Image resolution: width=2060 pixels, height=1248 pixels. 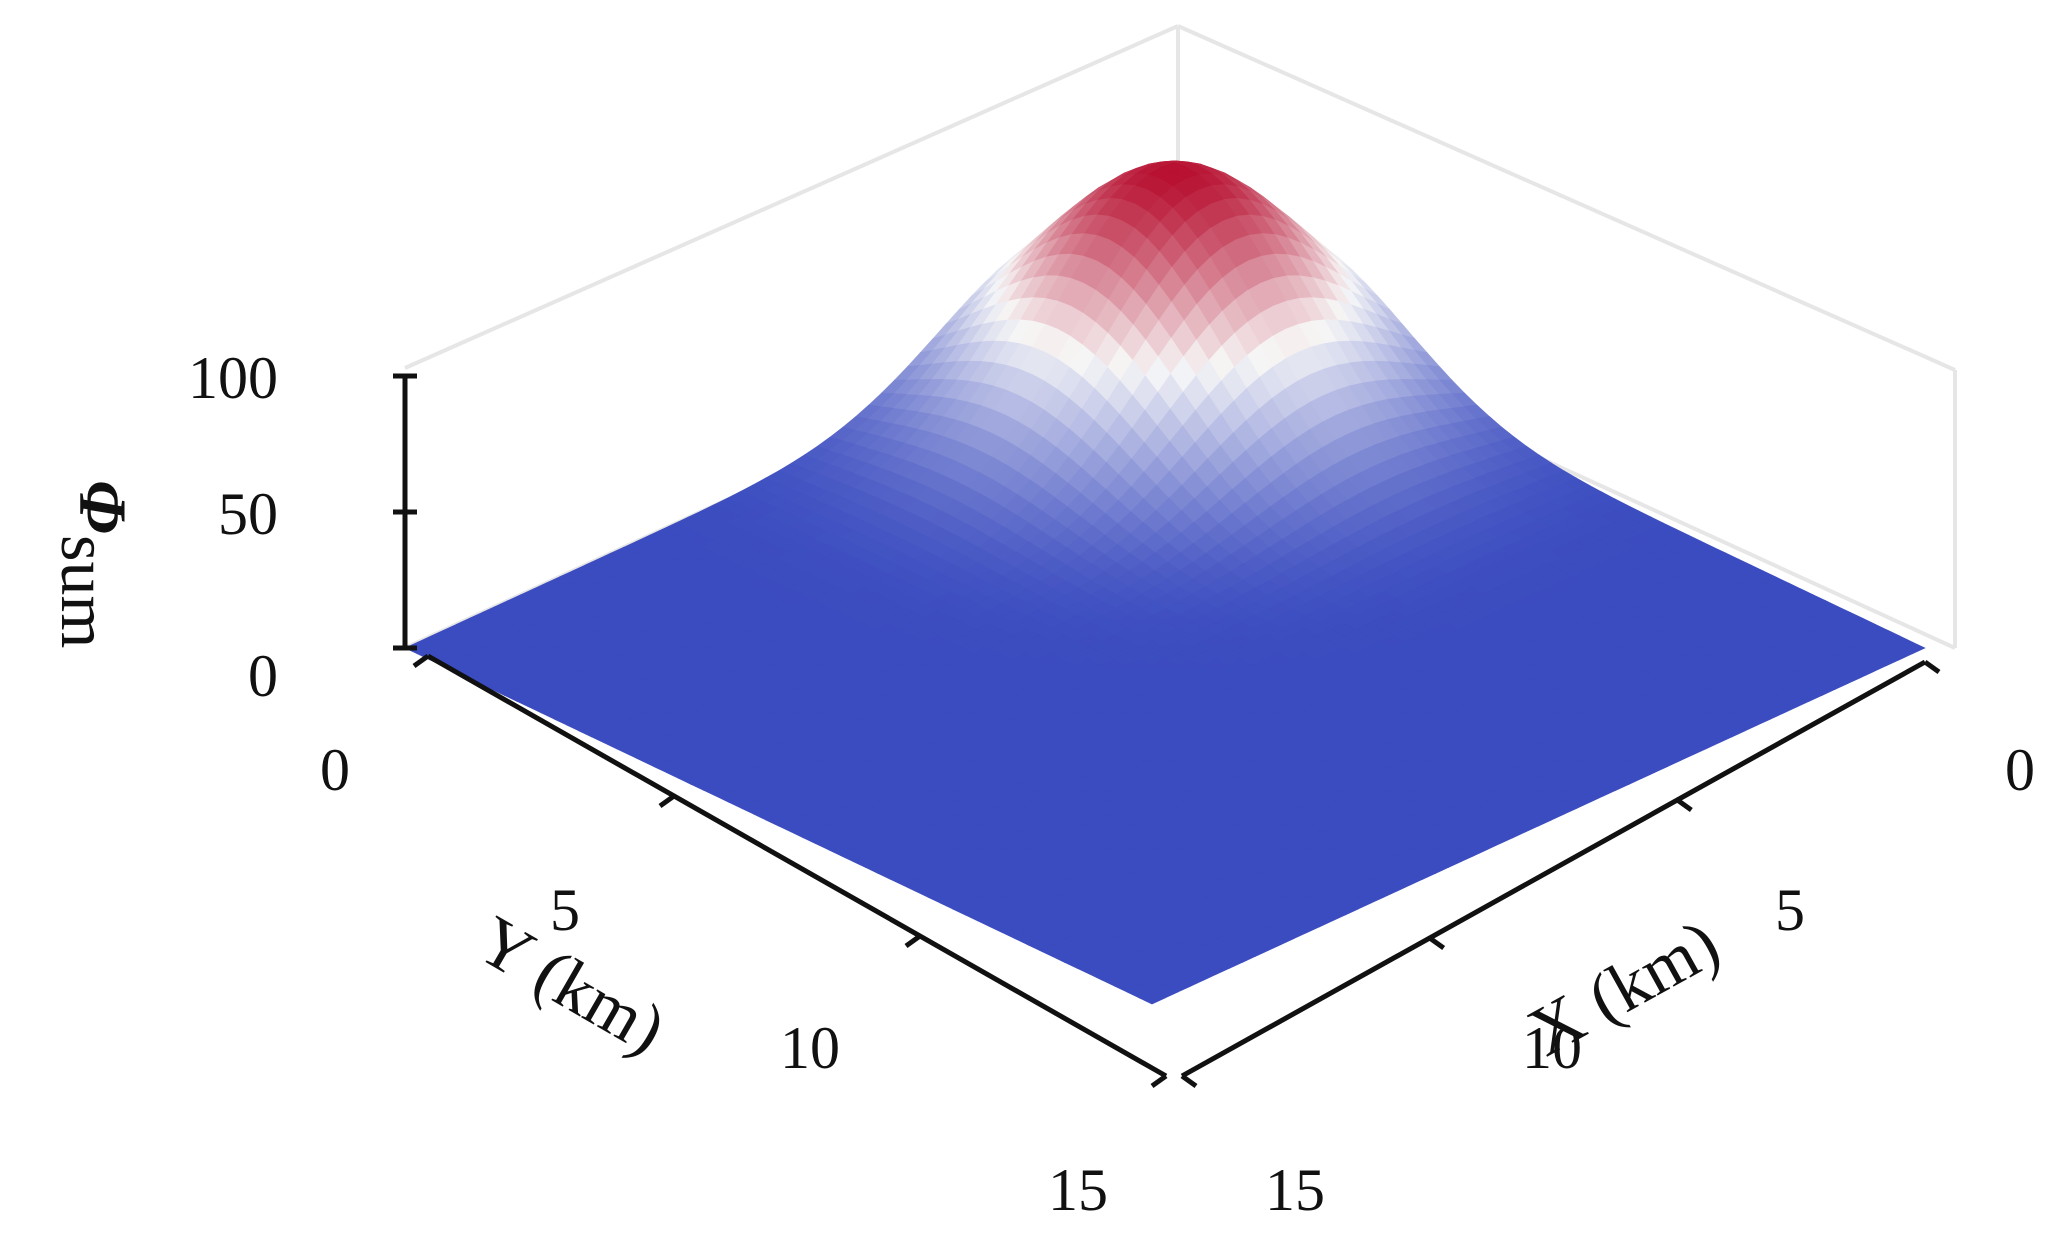 What do you see at coordinates (1566, 198) in the screenshot?
I see `frame-back-right-top` at bounding box center [1566, 198].